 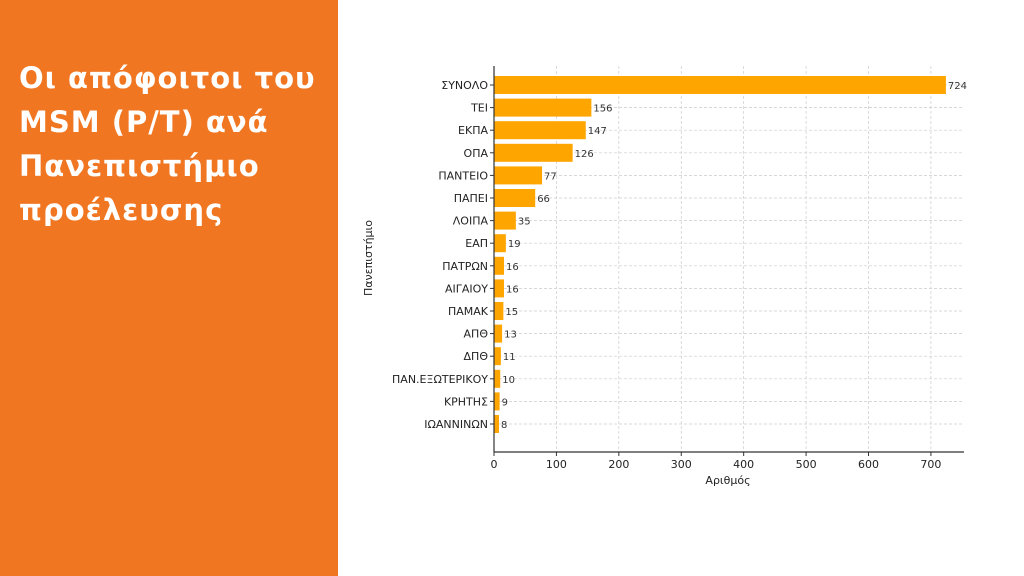 What do you see at coordinates (476, 153) in the screenshot?
I see `y-tick-label: ΟΠΑ` at bounding box center [476, 153].